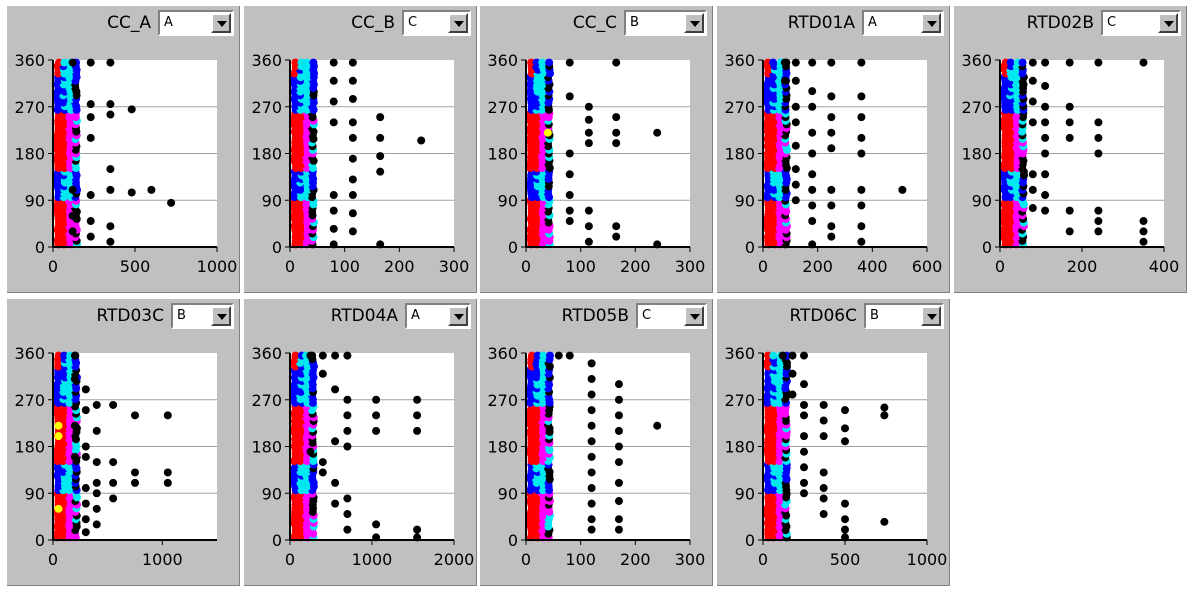  I want to click on series-selector-value: C, so click(647, 315).